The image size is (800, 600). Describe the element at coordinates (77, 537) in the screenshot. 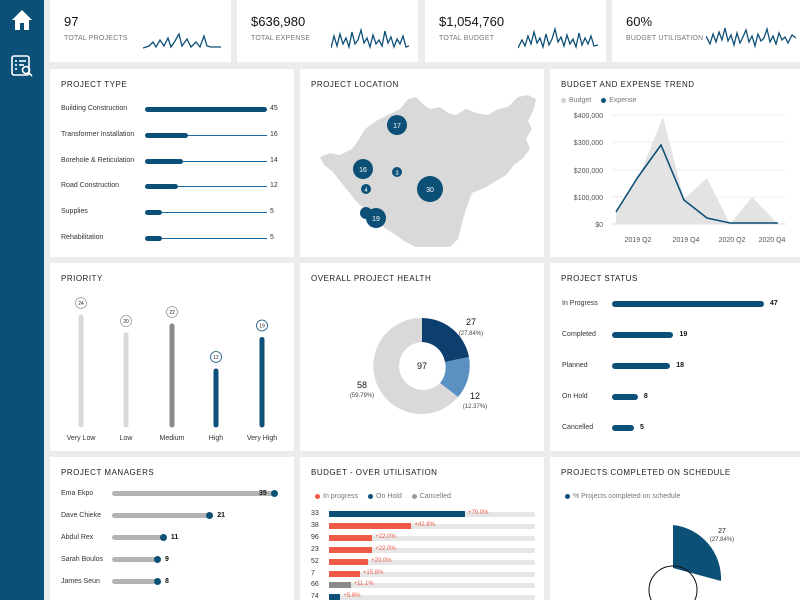

I see `manager-label: Abdul Rex` at that location.